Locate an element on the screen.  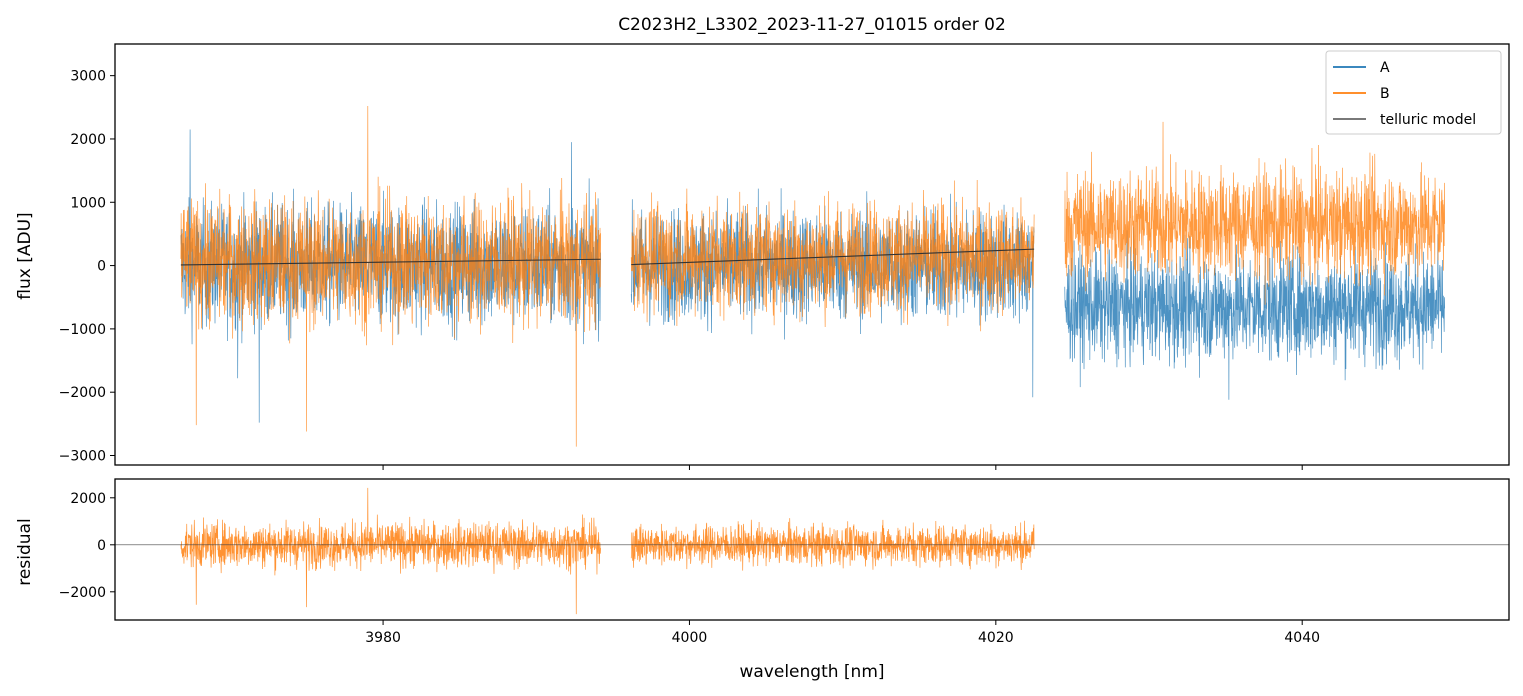
bottom-ytick-label: 0 is located at coordinates (101, 546).